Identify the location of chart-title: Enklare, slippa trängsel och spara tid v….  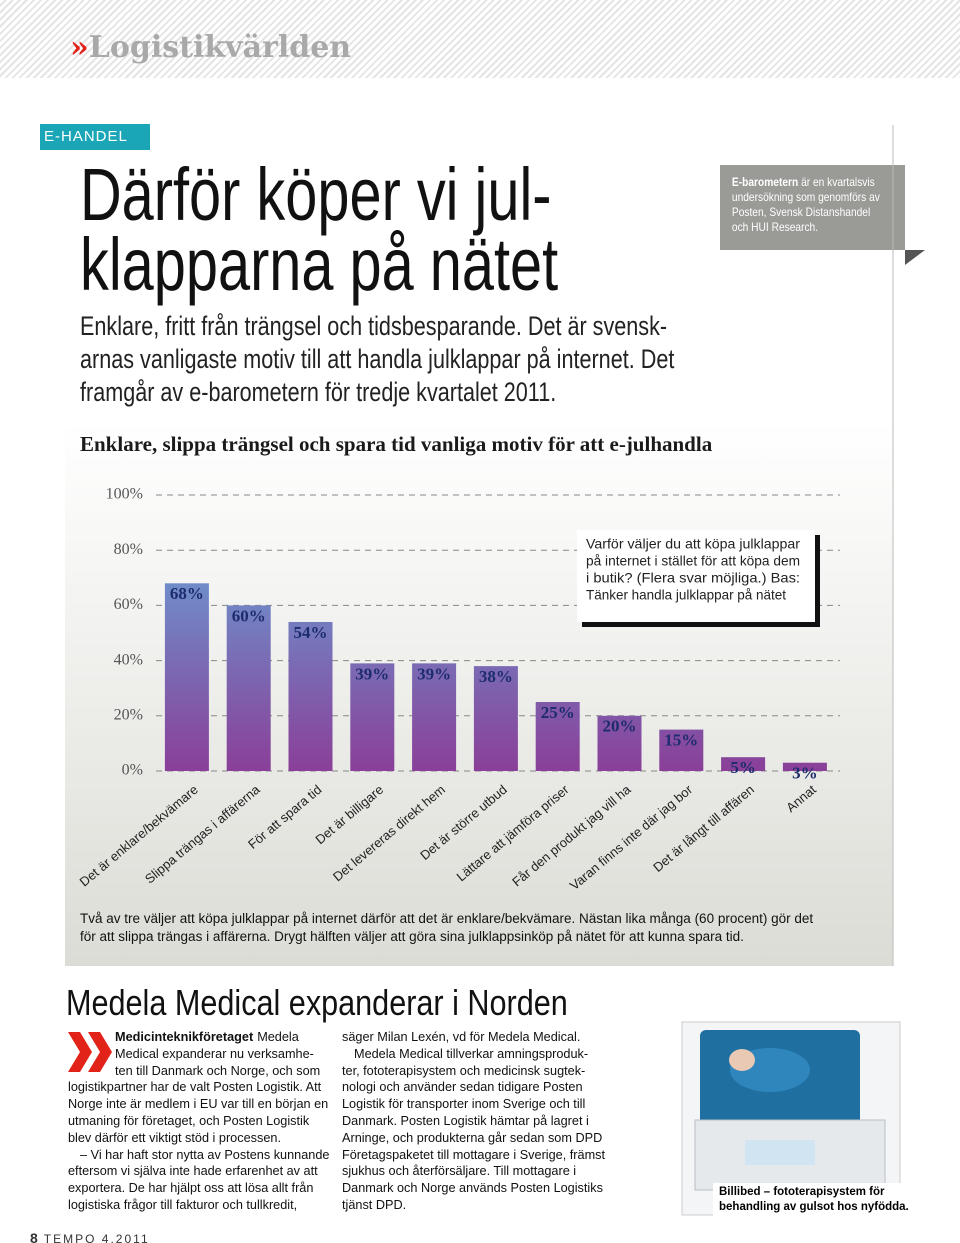
(396, 444).